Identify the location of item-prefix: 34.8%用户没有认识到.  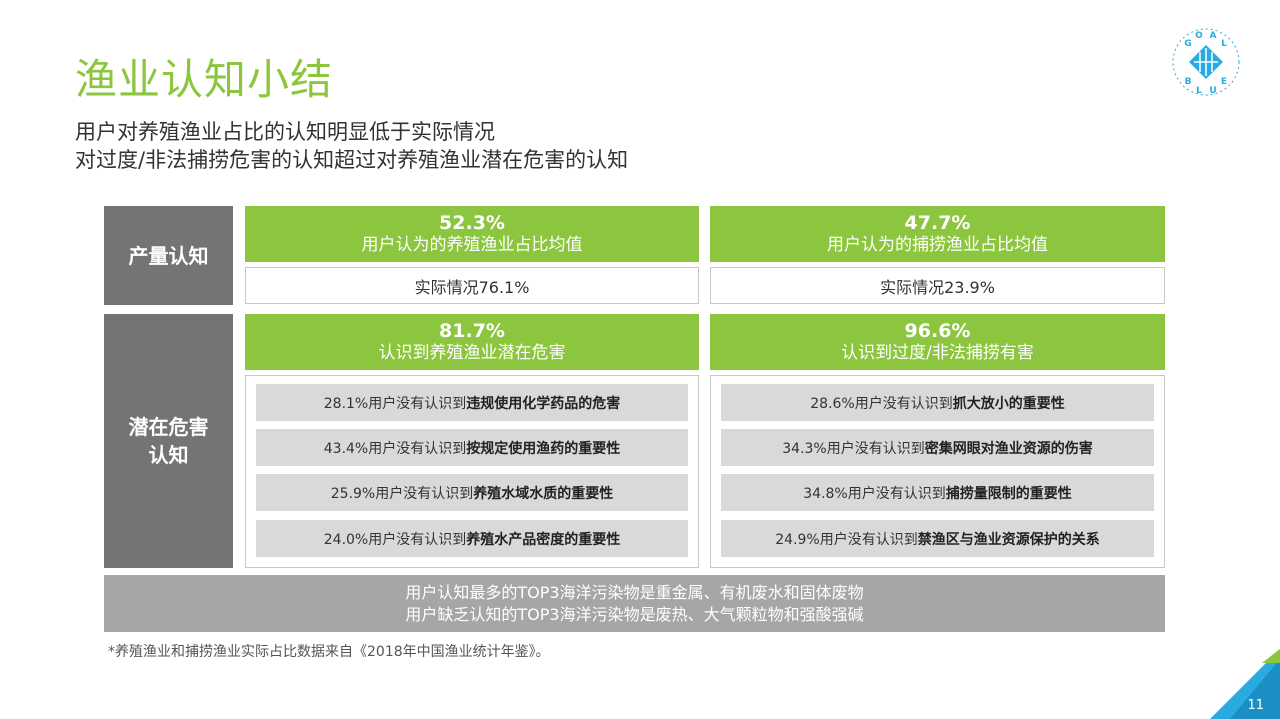
(874, 493).